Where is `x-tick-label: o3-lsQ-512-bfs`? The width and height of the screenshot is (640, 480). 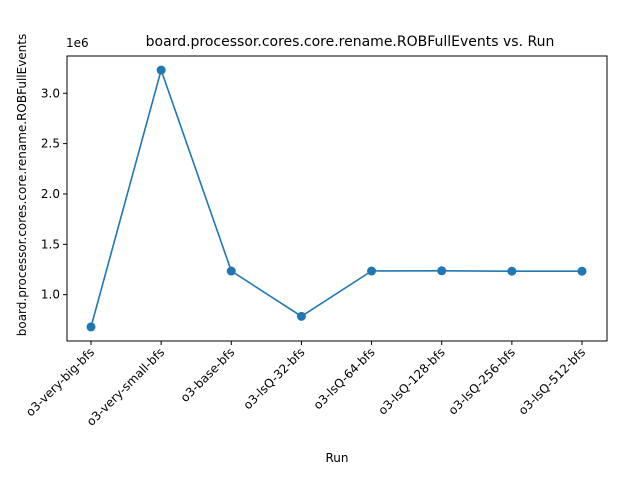 x-tick-label: o3-lsQ-512-bfs is located at coordinates (552, 381).